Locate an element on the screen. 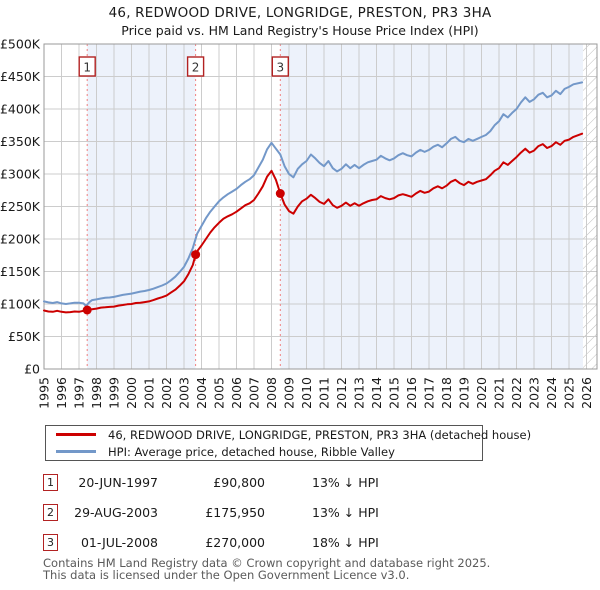 The height and width of the screenshot is (590, 600). sale-marker-number: 3 is located at coordinates (280, 68).